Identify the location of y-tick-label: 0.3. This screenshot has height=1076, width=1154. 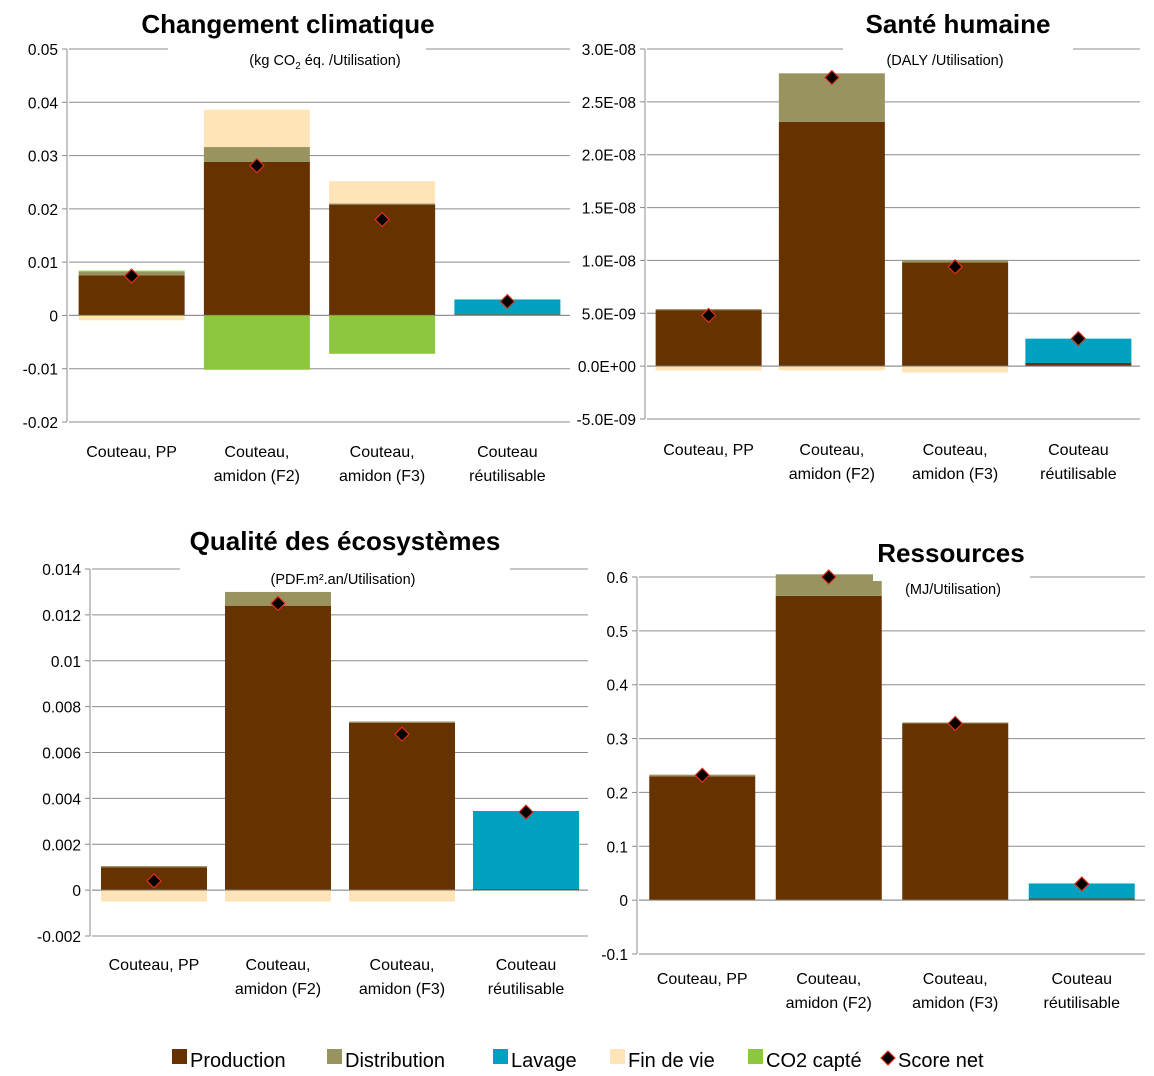
(617, 740).